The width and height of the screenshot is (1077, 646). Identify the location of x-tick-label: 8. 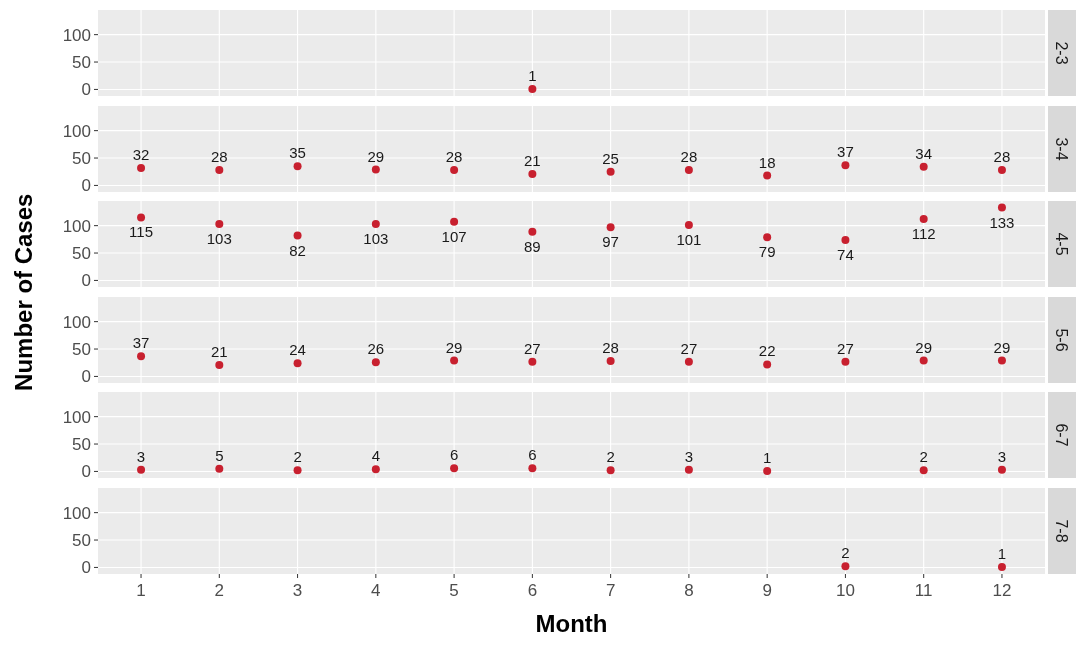
(689, 590).